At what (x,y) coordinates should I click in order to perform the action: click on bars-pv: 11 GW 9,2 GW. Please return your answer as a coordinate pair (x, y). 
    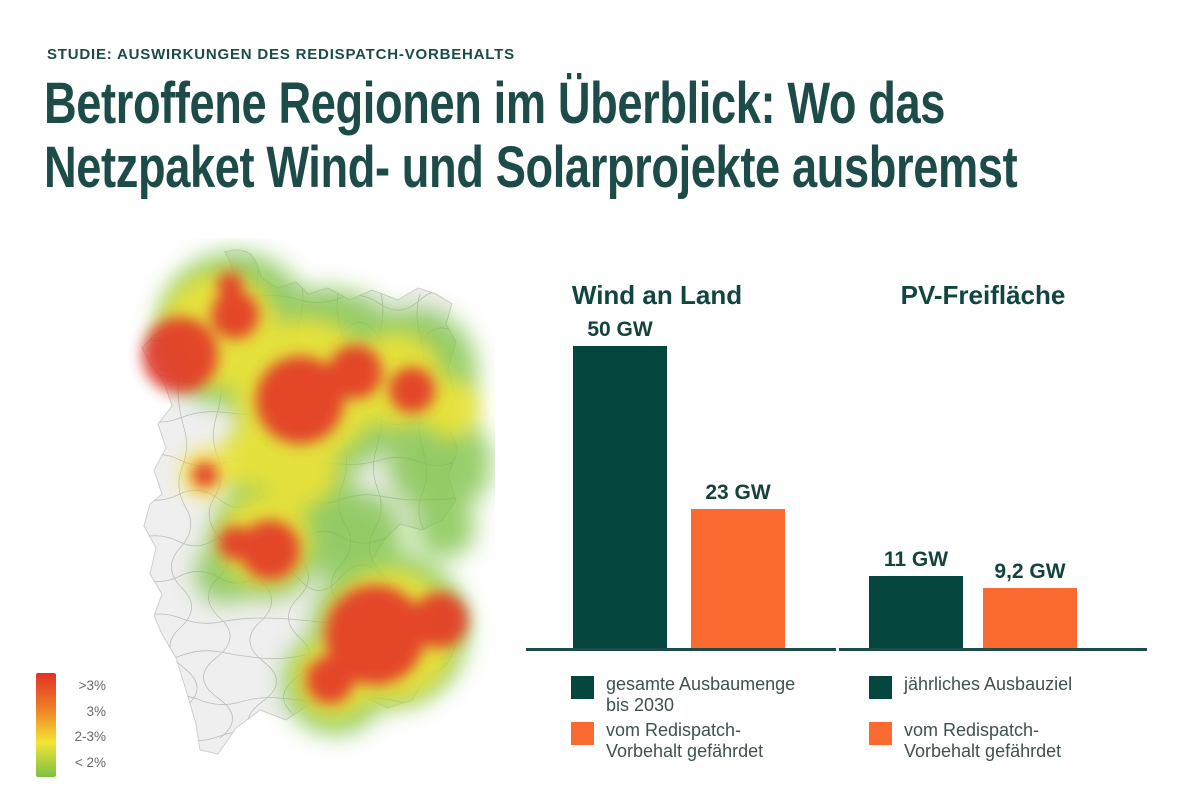
    Looking at the image, I should click on (973, 462).